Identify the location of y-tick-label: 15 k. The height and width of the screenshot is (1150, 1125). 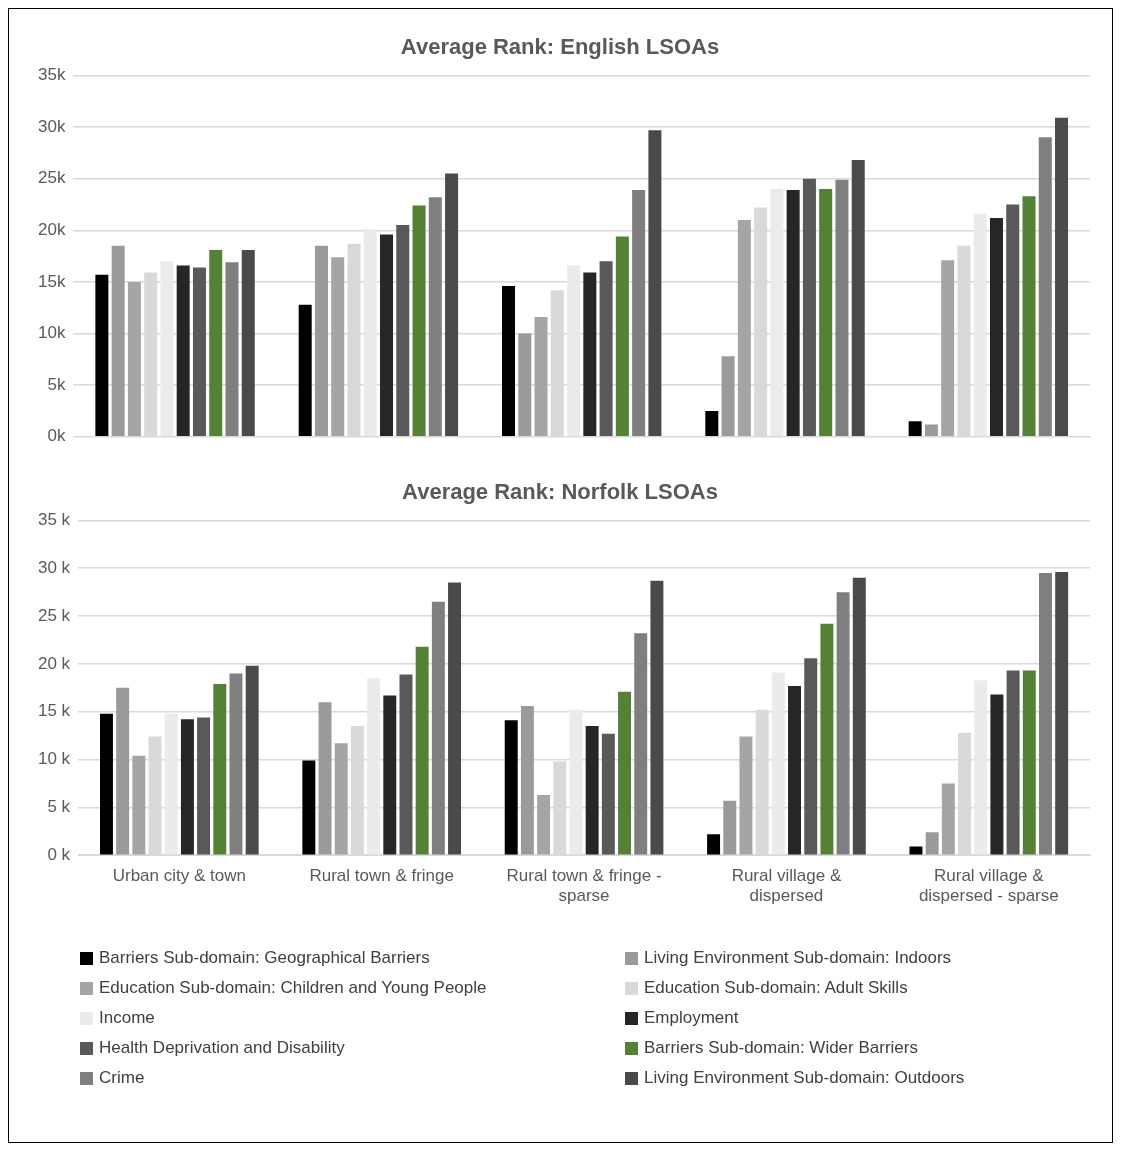
(54, 711).